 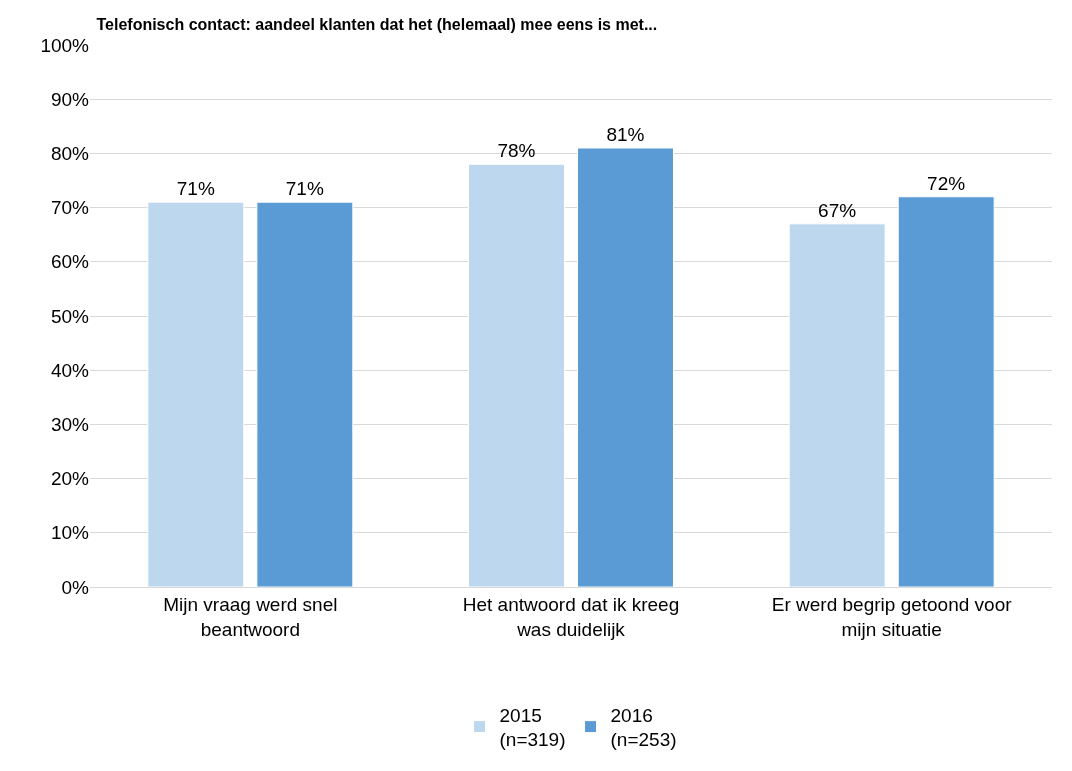 What do you see at coordinates (532, 727) in the screenshot?
I see `legend-label: 2015 (n=319)` at bounding box center [532, 727].